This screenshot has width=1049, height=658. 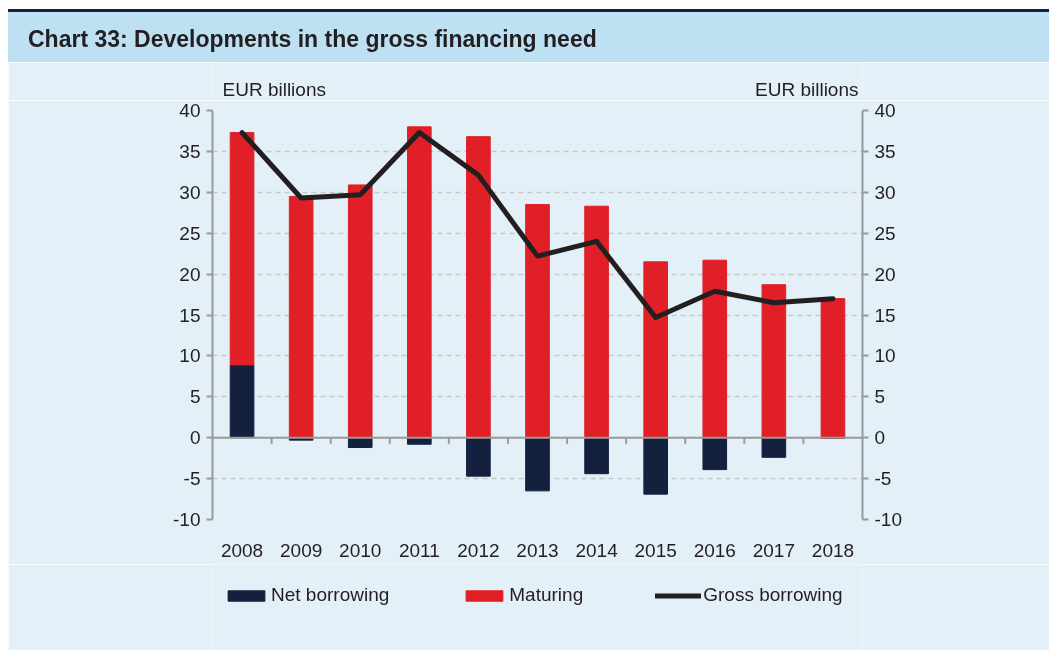 What do you see at coordinates (187, 519) in the screenshot?
I see `y-tick-label: -10` at bounding box center [187, 519].